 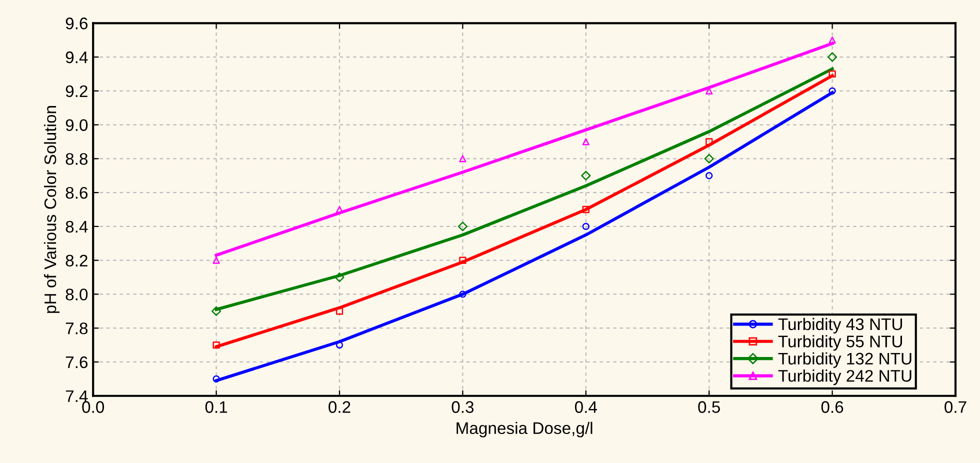 What do you see at coordinates (339, 407) in the screenshot?
I see `x-tick-label: 0.2` at bounding box center [339, 407].